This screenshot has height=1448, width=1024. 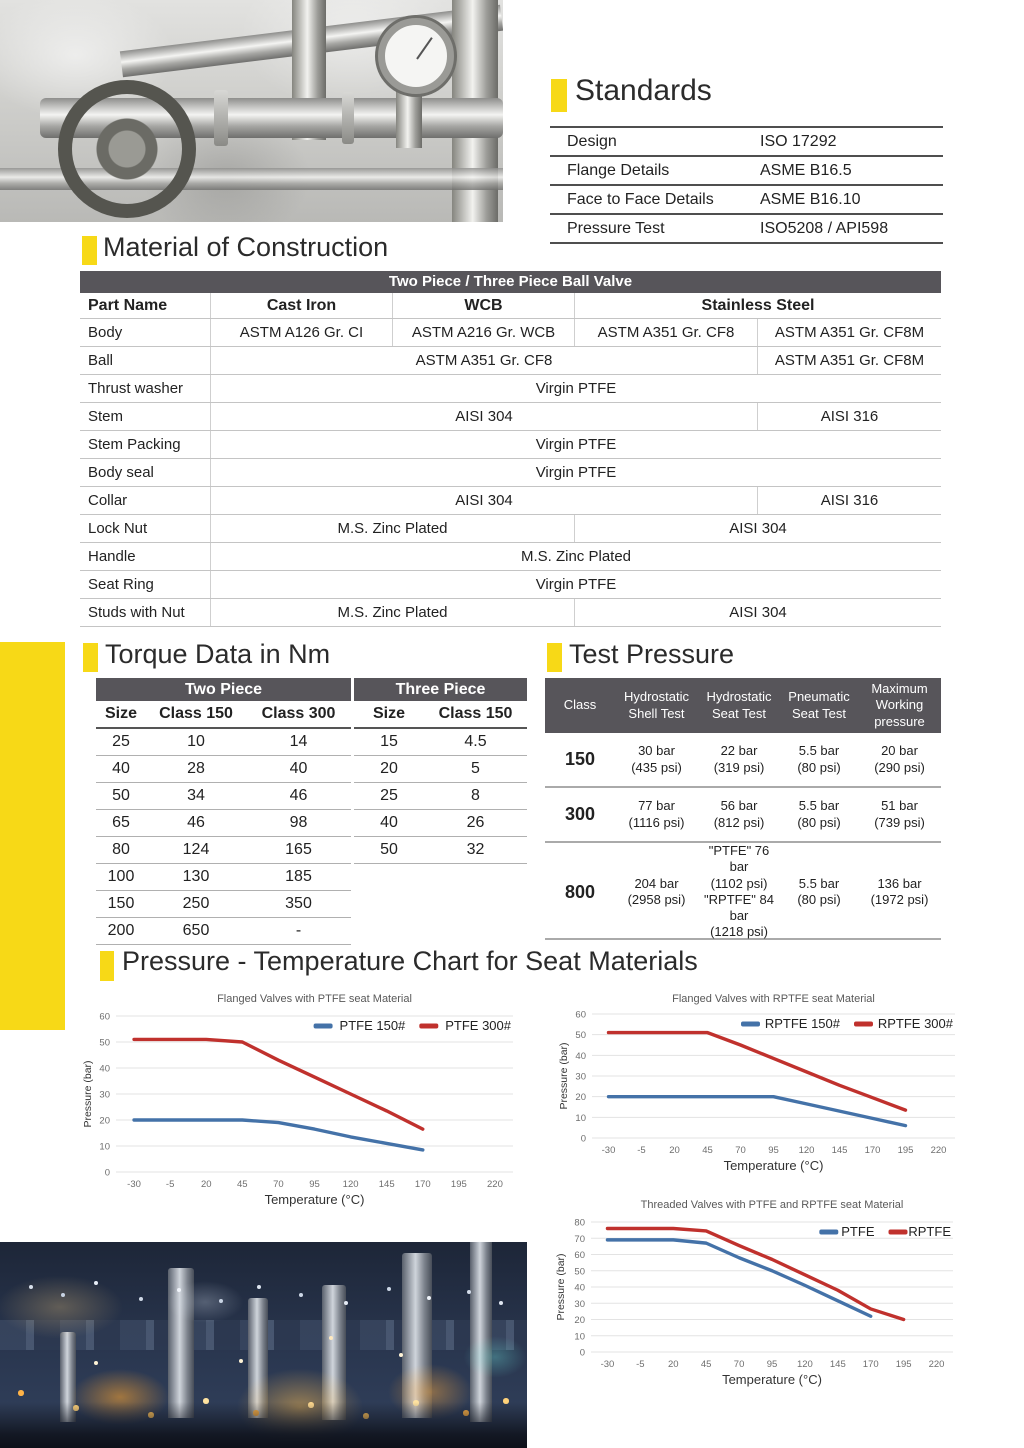 I want to click on torque-three-piece-cell: 15, so click(x=389, y=741).